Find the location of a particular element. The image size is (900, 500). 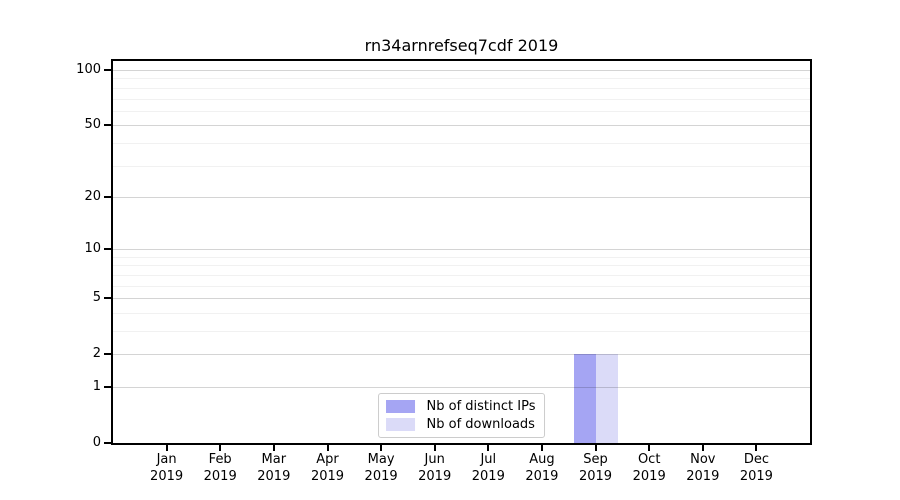

x-tick-year-nov: 2019 is located at coordinates (703, 476).